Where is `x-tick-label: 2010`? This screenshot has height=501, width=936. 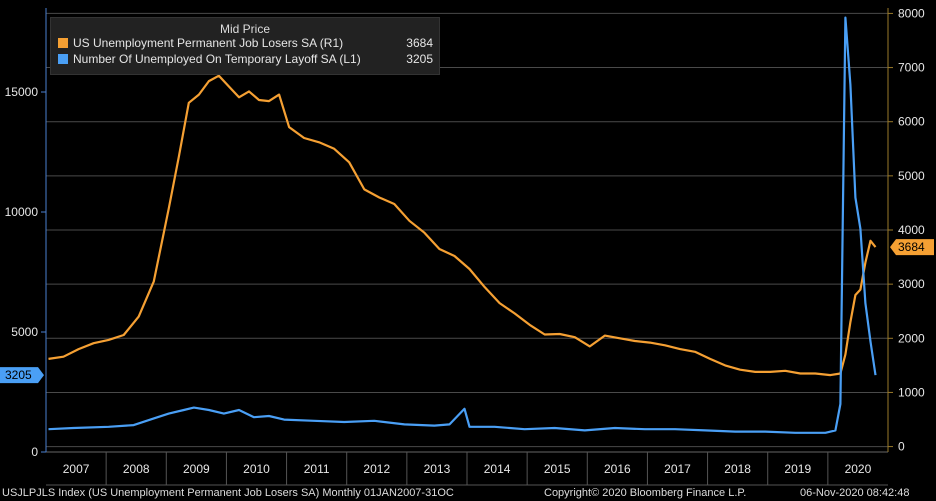
x-tick-label: 2010 is located at coordinates (256, 469).